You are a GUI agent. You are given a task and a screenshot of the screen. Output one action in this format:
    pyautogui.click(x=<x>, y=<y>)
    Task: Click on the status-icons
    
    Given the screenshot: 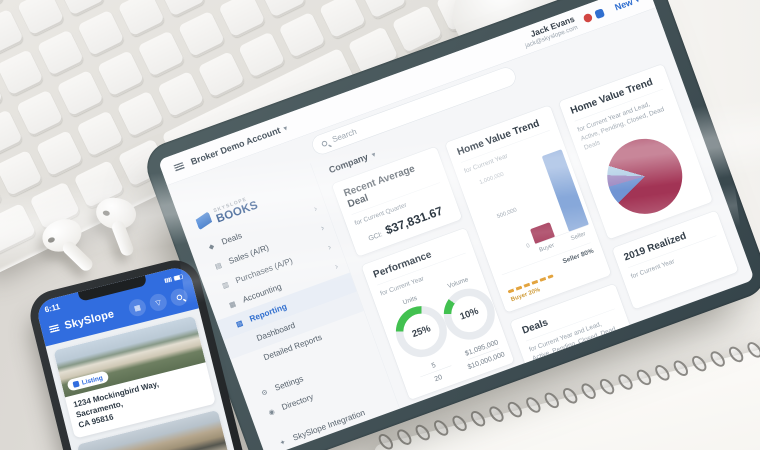 What is the action you would take?
    pyautogui.click(x=174, y=278)
    